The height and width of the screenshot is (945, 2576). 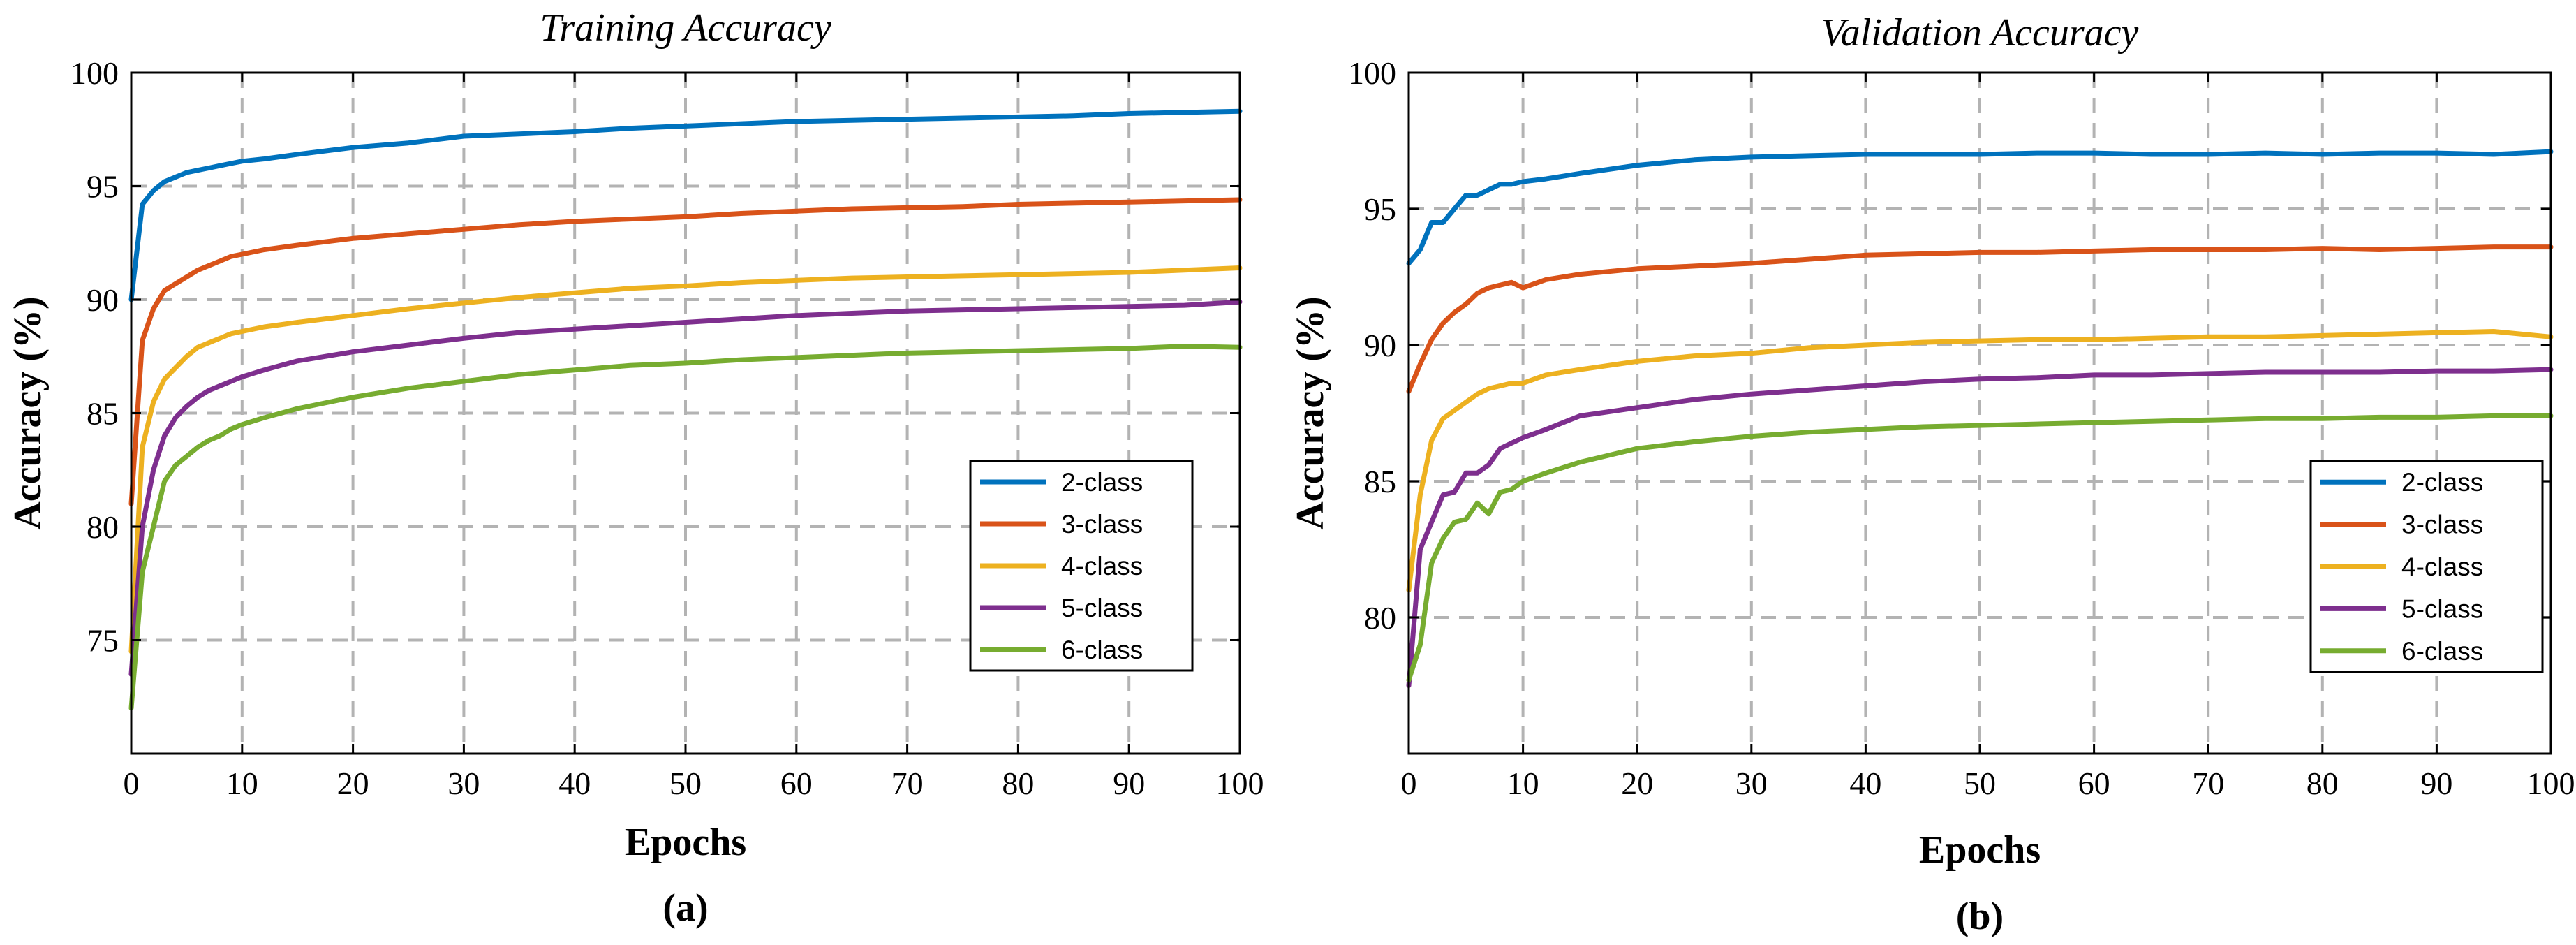 What do you see at coordinates (685, 908) in the screenshot?
I see `panel-label: (a)` at bounding box center [685, 908].